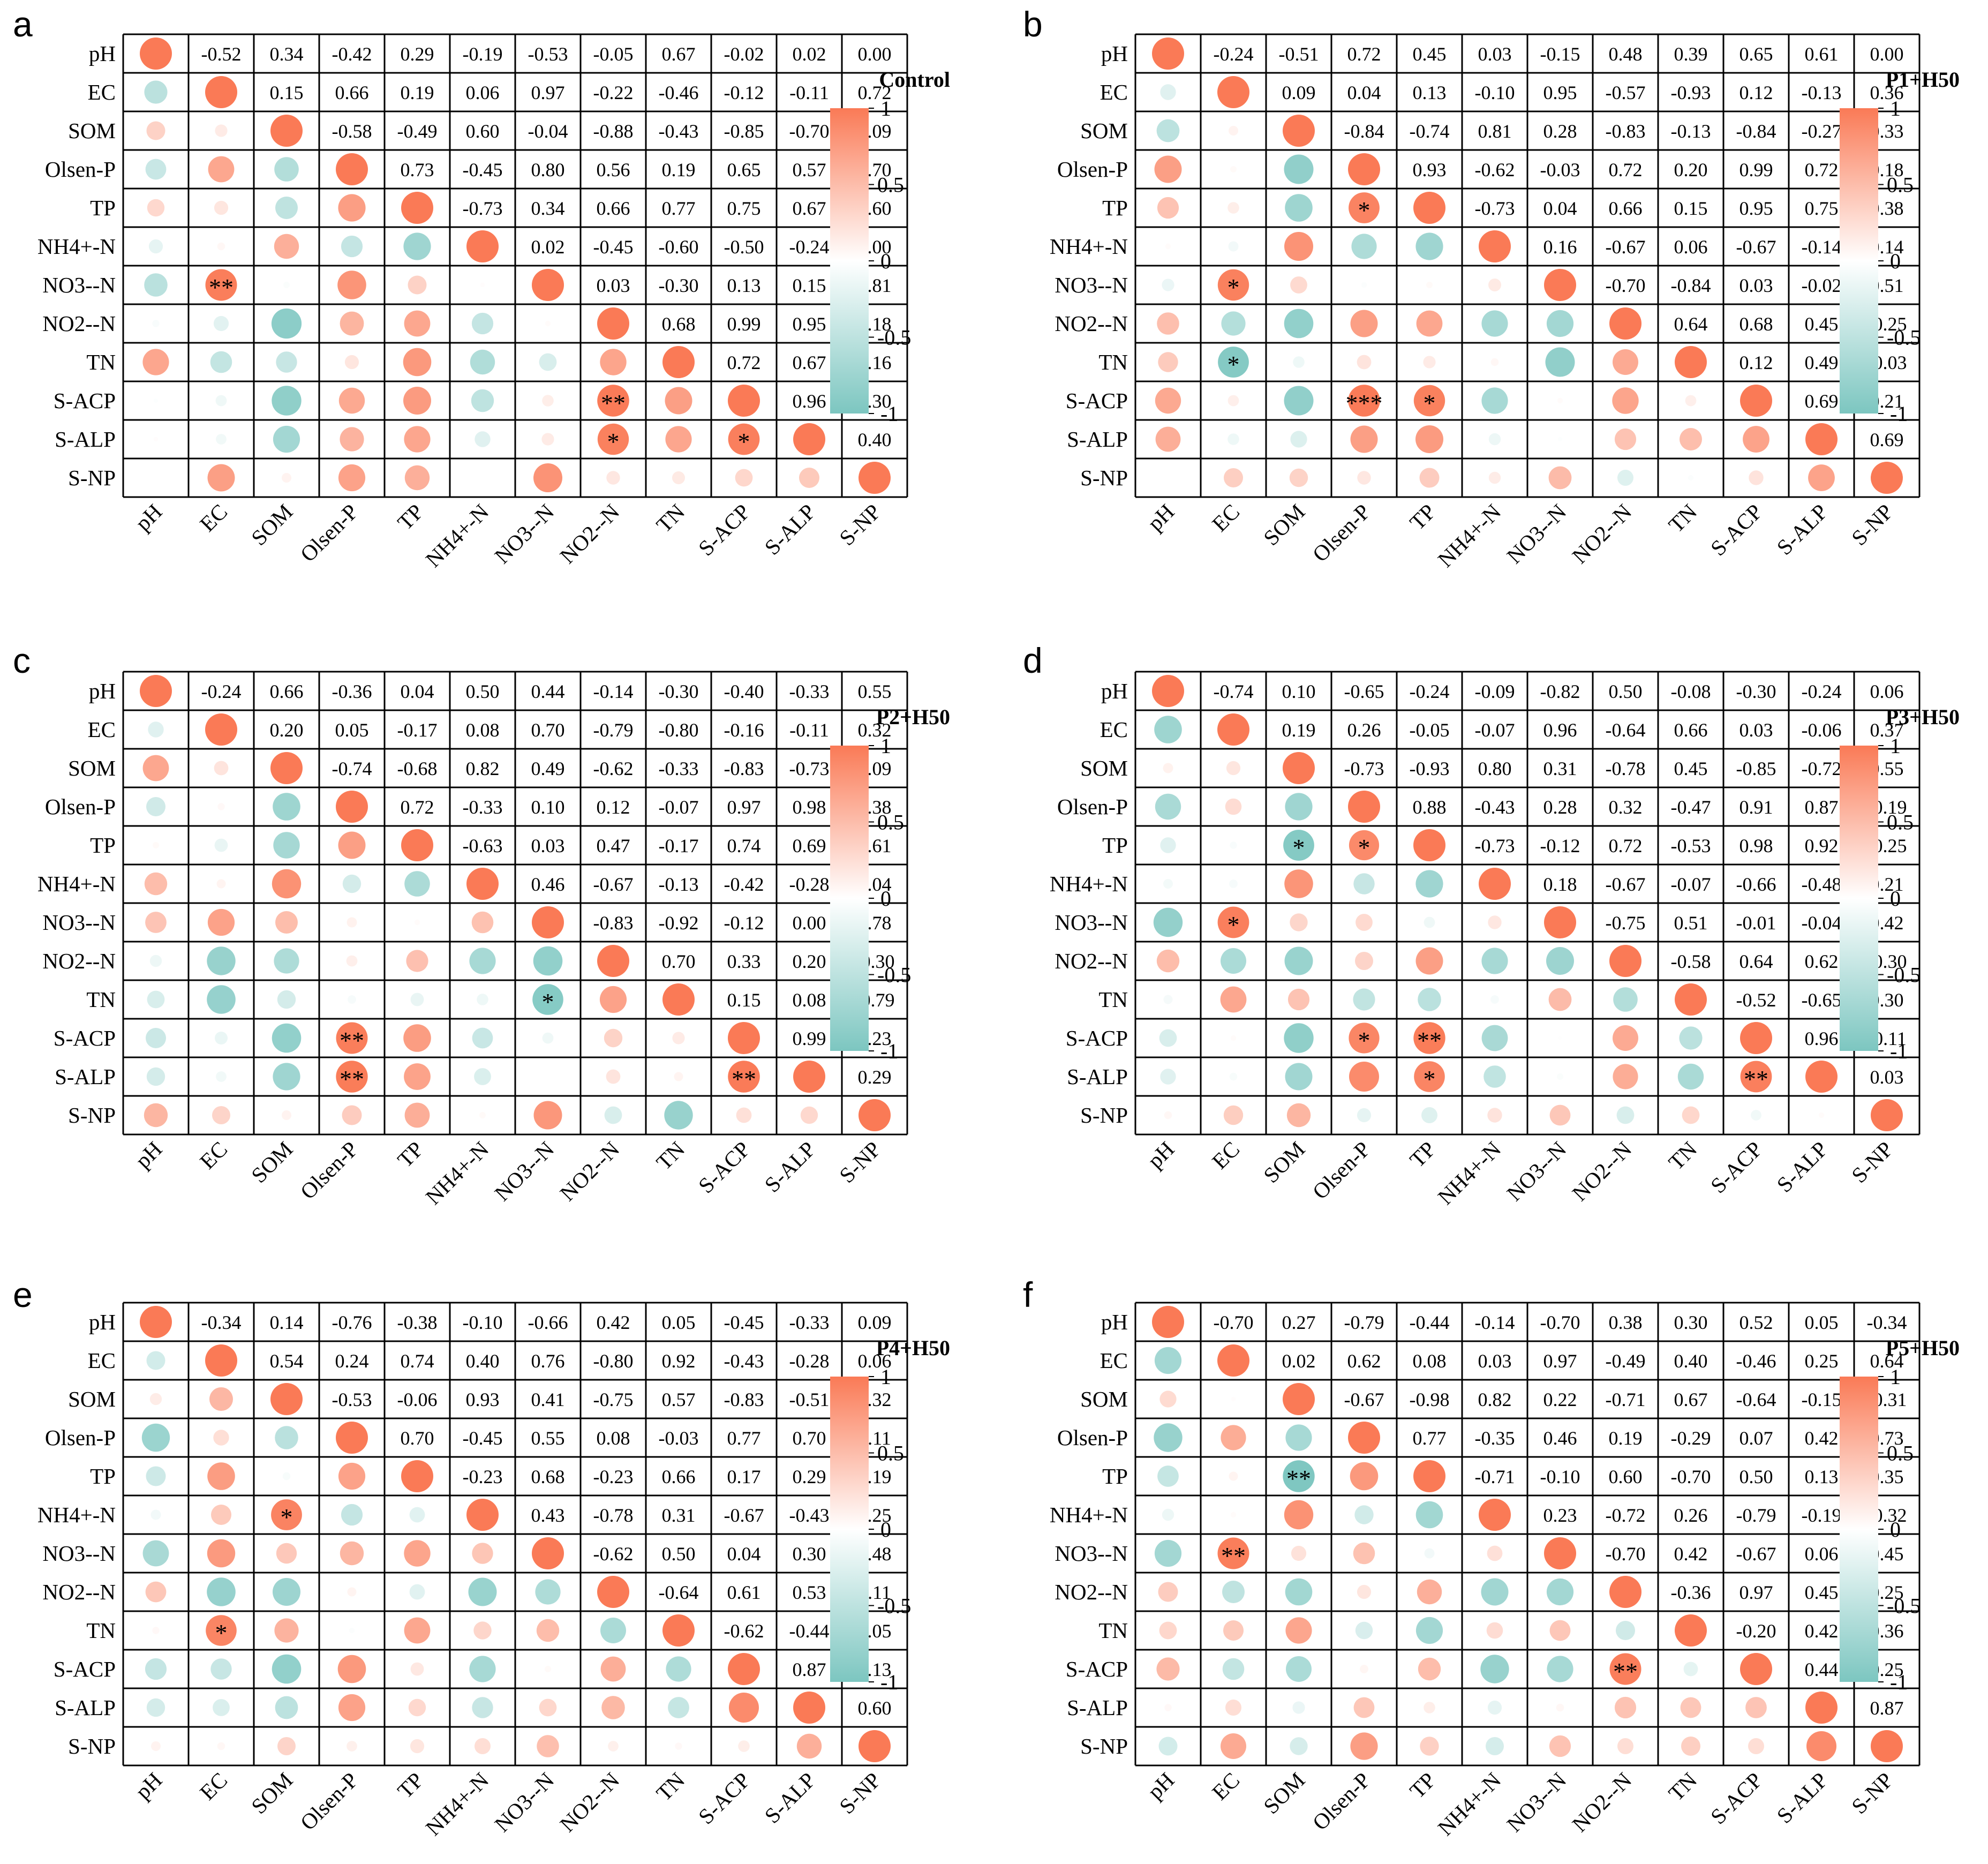 This screenshot has width=1988, height=1864. I want to click on correlation-value: -0.49, so click(1626, 1361).